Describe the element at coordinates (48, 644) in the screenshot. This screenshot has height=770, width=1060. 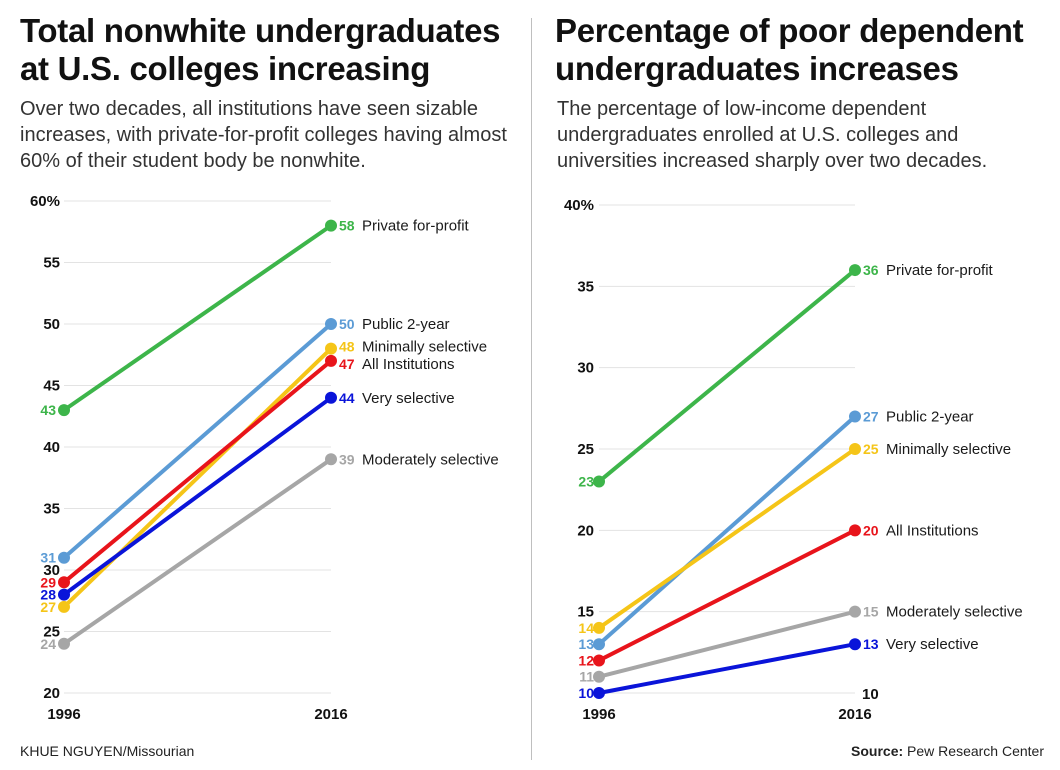
I see `data-label: 24` at that location.